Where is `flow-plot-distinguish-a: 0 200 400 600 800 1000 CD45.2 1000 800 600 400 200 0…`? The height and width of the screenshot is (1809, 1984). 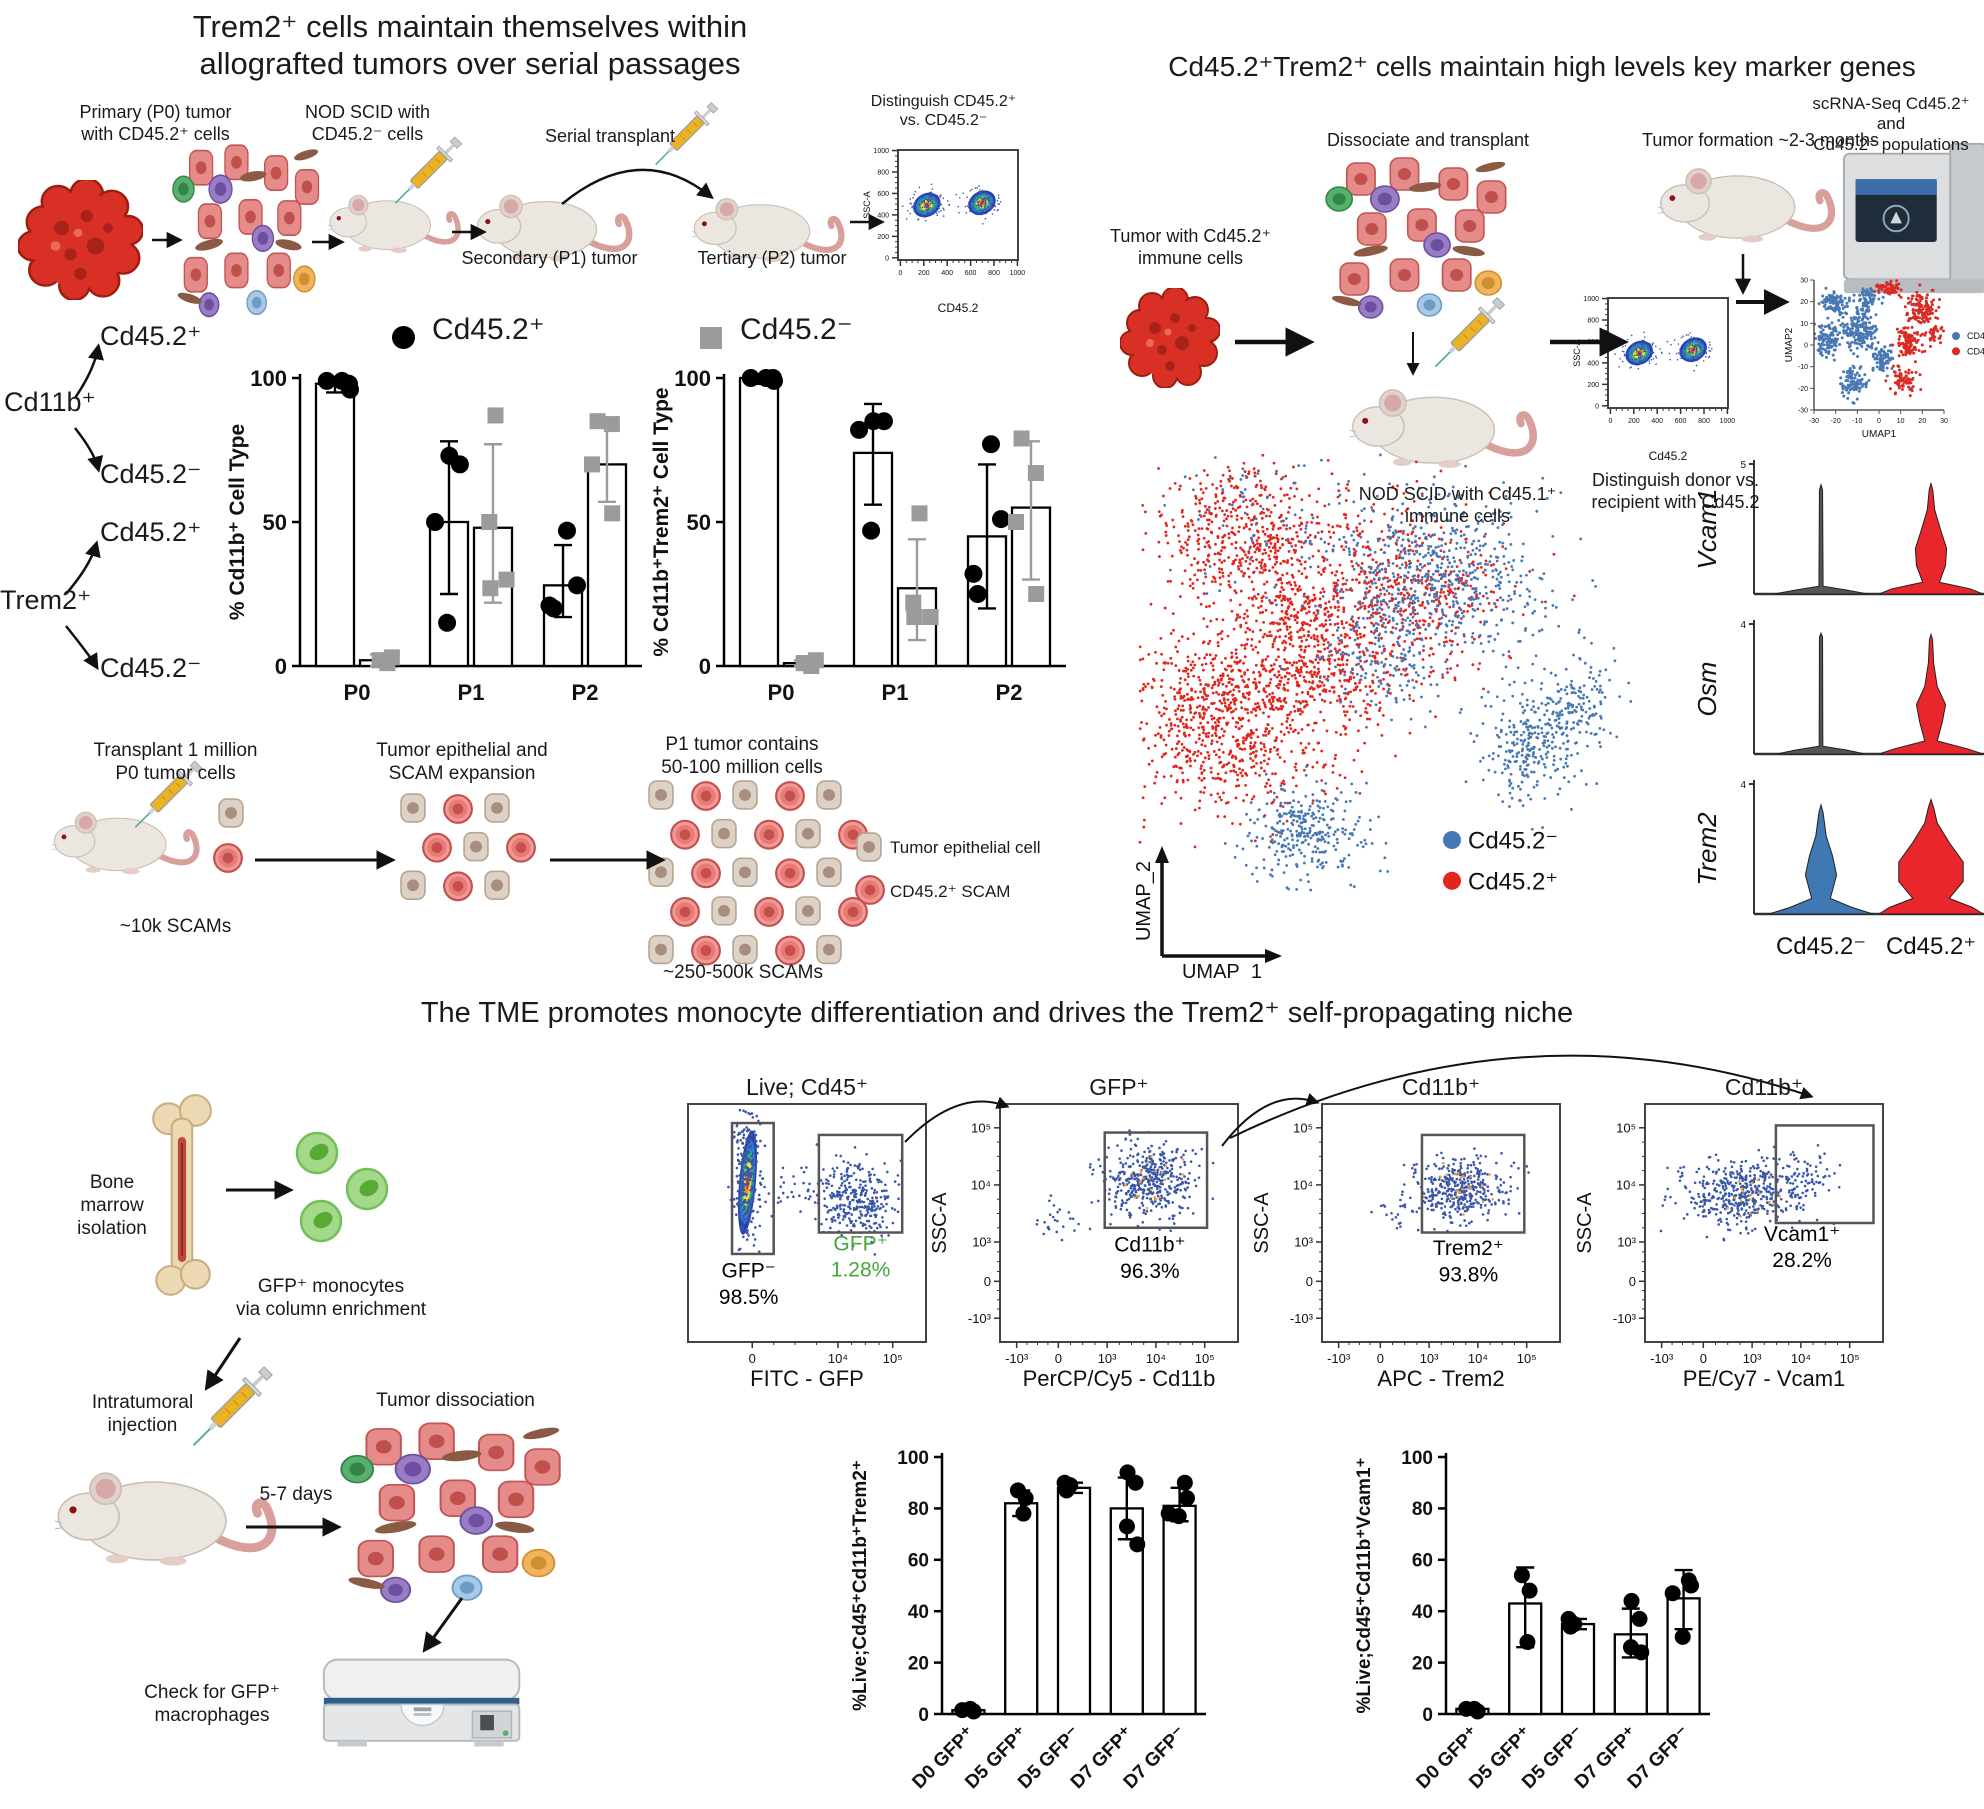
flow-plot-distinguish-a: 0 200 400 600 800 1000 CD45.2 1000 800 600 400 200 0… is located at coordinates (943, 227).